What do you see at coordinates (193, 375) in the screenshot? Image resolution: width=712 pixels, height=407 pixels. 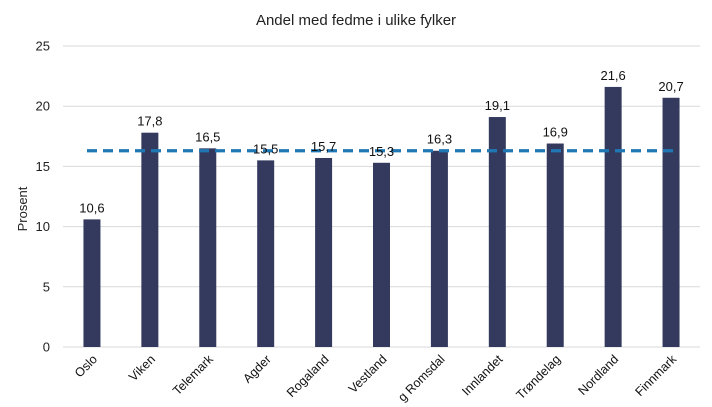 I see `x-tick-label: Telemark` at bounding box center [193, 375].